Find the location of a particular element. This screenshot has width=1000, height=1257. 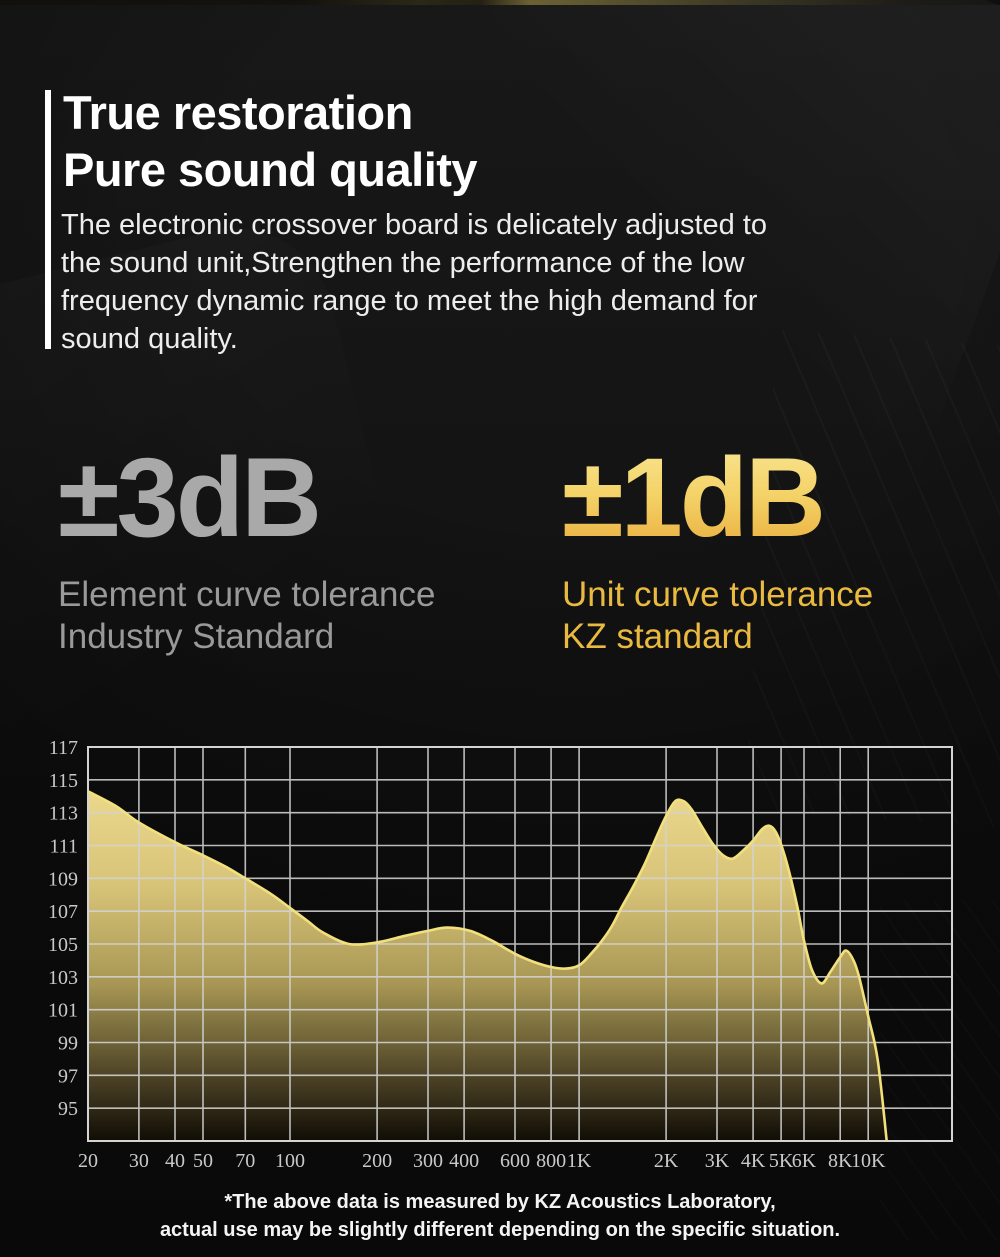

y-axis-tick-label: 113 is located at coordinates (63, 814).